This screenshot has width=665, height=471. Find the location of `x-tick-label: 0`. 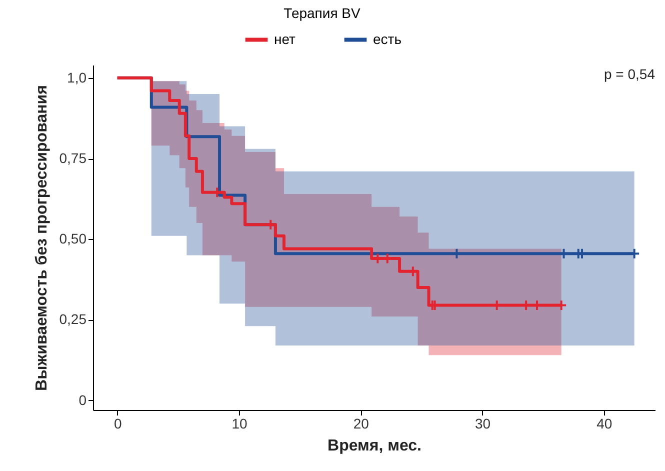

x-tick-label: 0 is located at coordinates (118, 424).